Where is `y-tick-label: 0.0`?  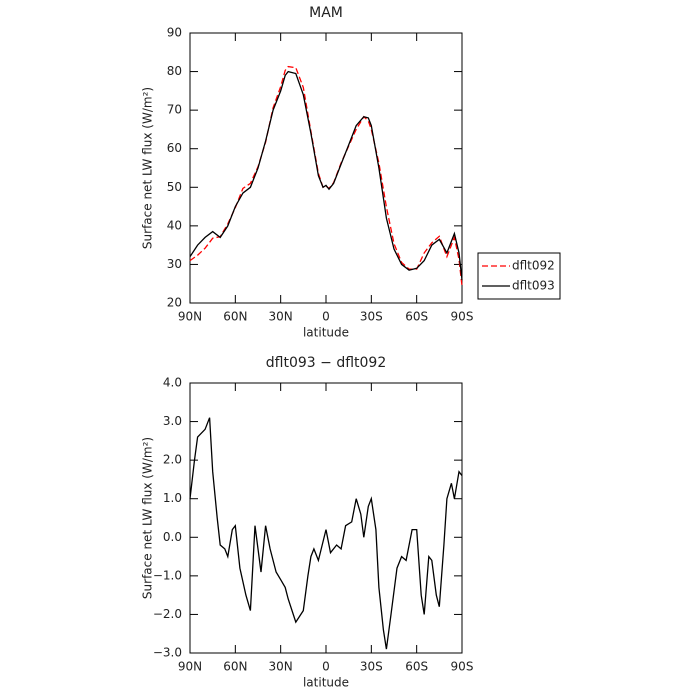 y-tick-label: 0.0 is located at coordinates (172, 537).